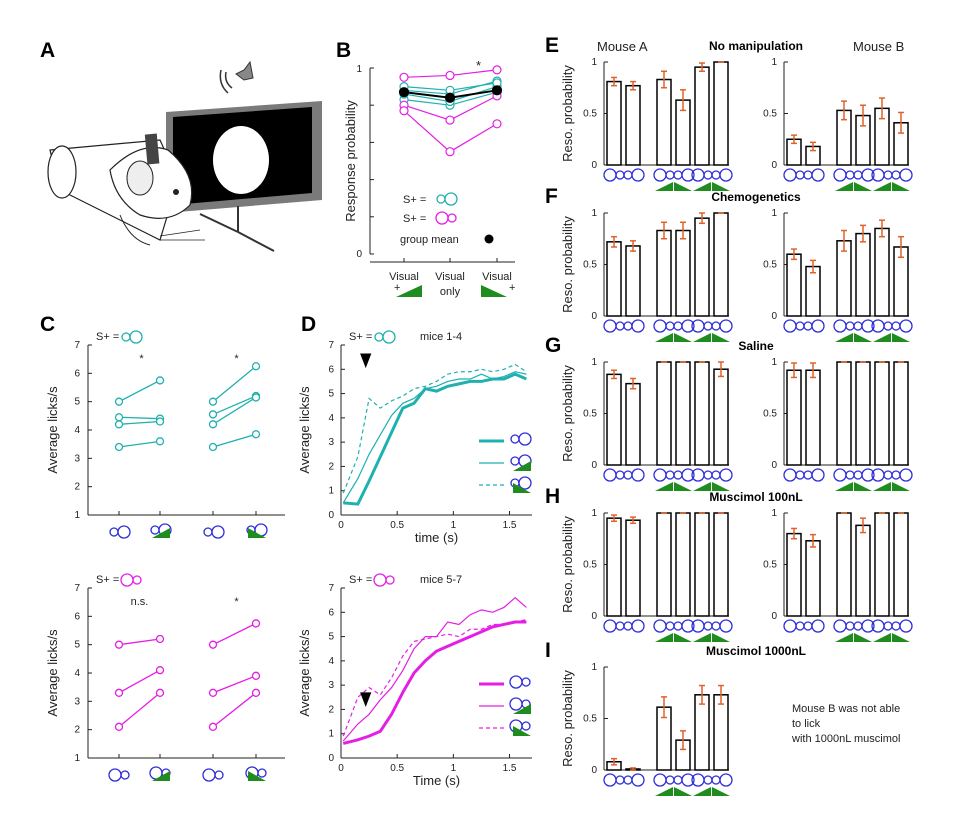 The height and width of the screenshot is (833, 978). I want to click on bar-y-tick-label: 0.5, so click(590, 719).